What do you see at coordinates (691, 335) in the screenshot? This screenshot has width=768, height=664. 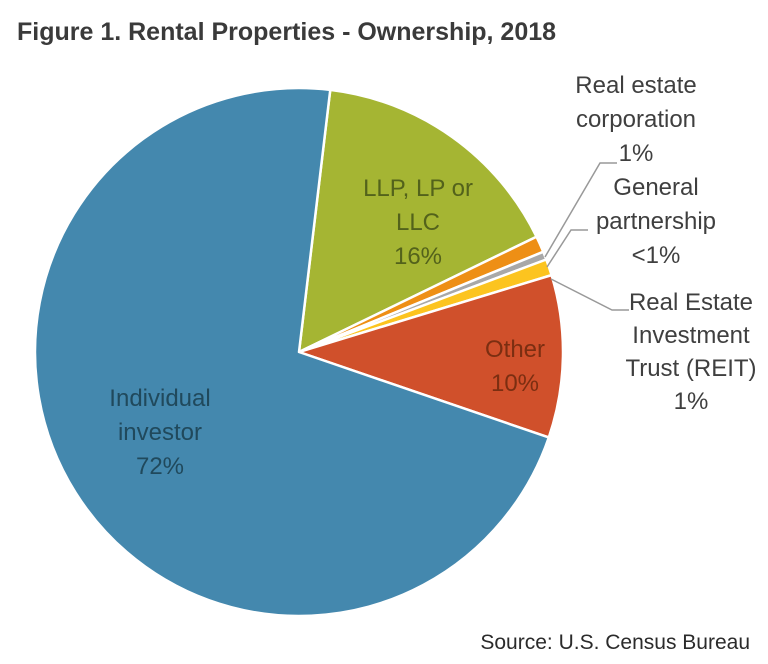 I see `label-line: Investment` at bounding box center [691, 335].